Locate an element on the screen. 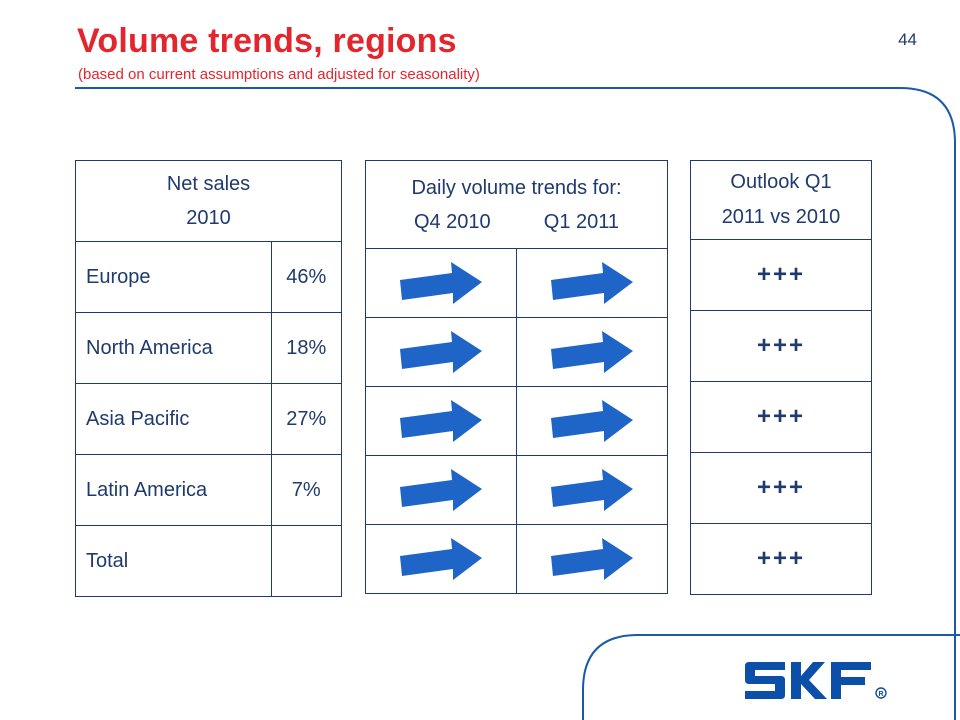 The width and height of the screenshot is (960, 720). column-q1-2011: Q1 2011 is located at coordinates (581, 221).